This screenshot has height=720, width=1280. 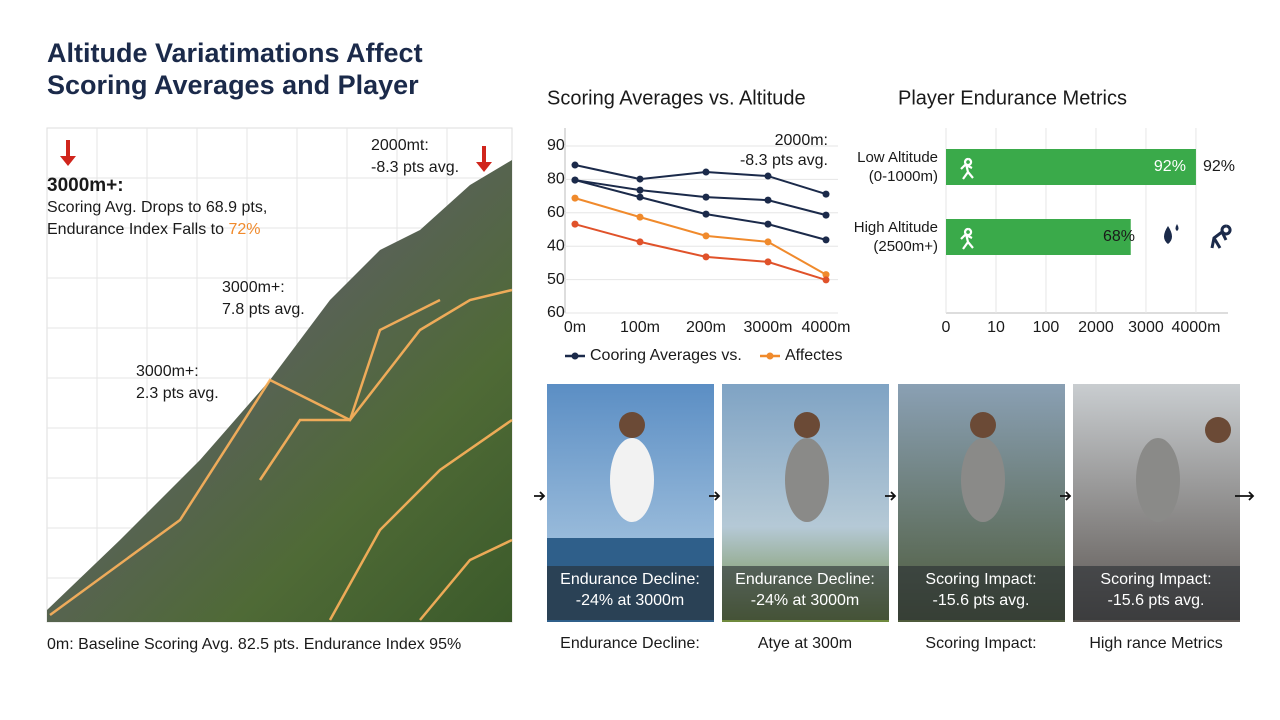 What do you see at coordinates (556, 145) in the screenshot?
I see `y-tick-label: 90` at bounding box center [556, 145].